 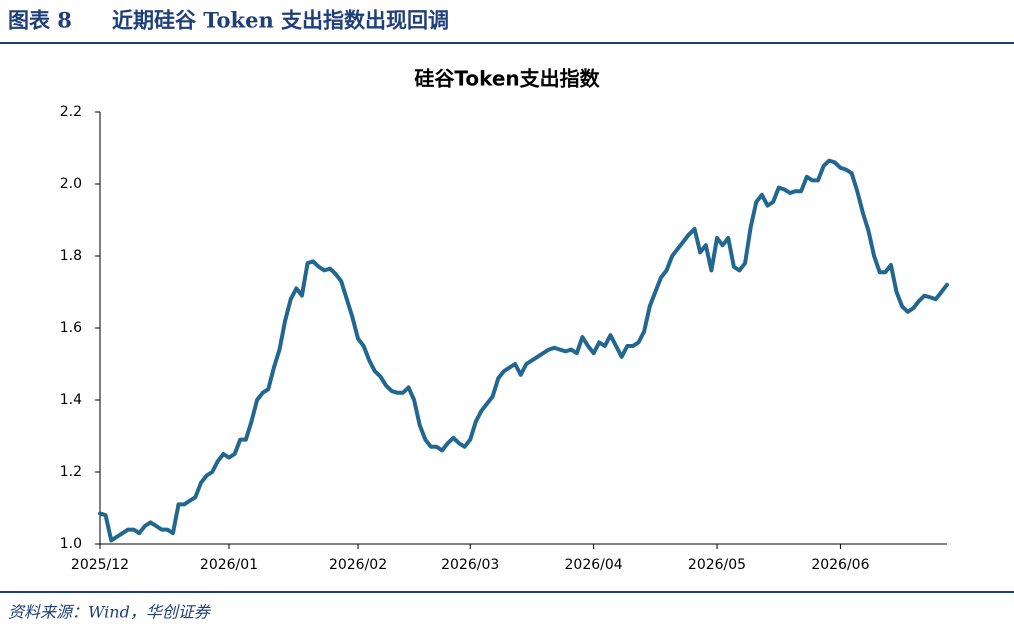 What do you see at coordinates (280, 20) in the screenshot?
I see `figure-title: 近期硅谷 Token 支出指数出现回调` at bounding box center [280, 20].